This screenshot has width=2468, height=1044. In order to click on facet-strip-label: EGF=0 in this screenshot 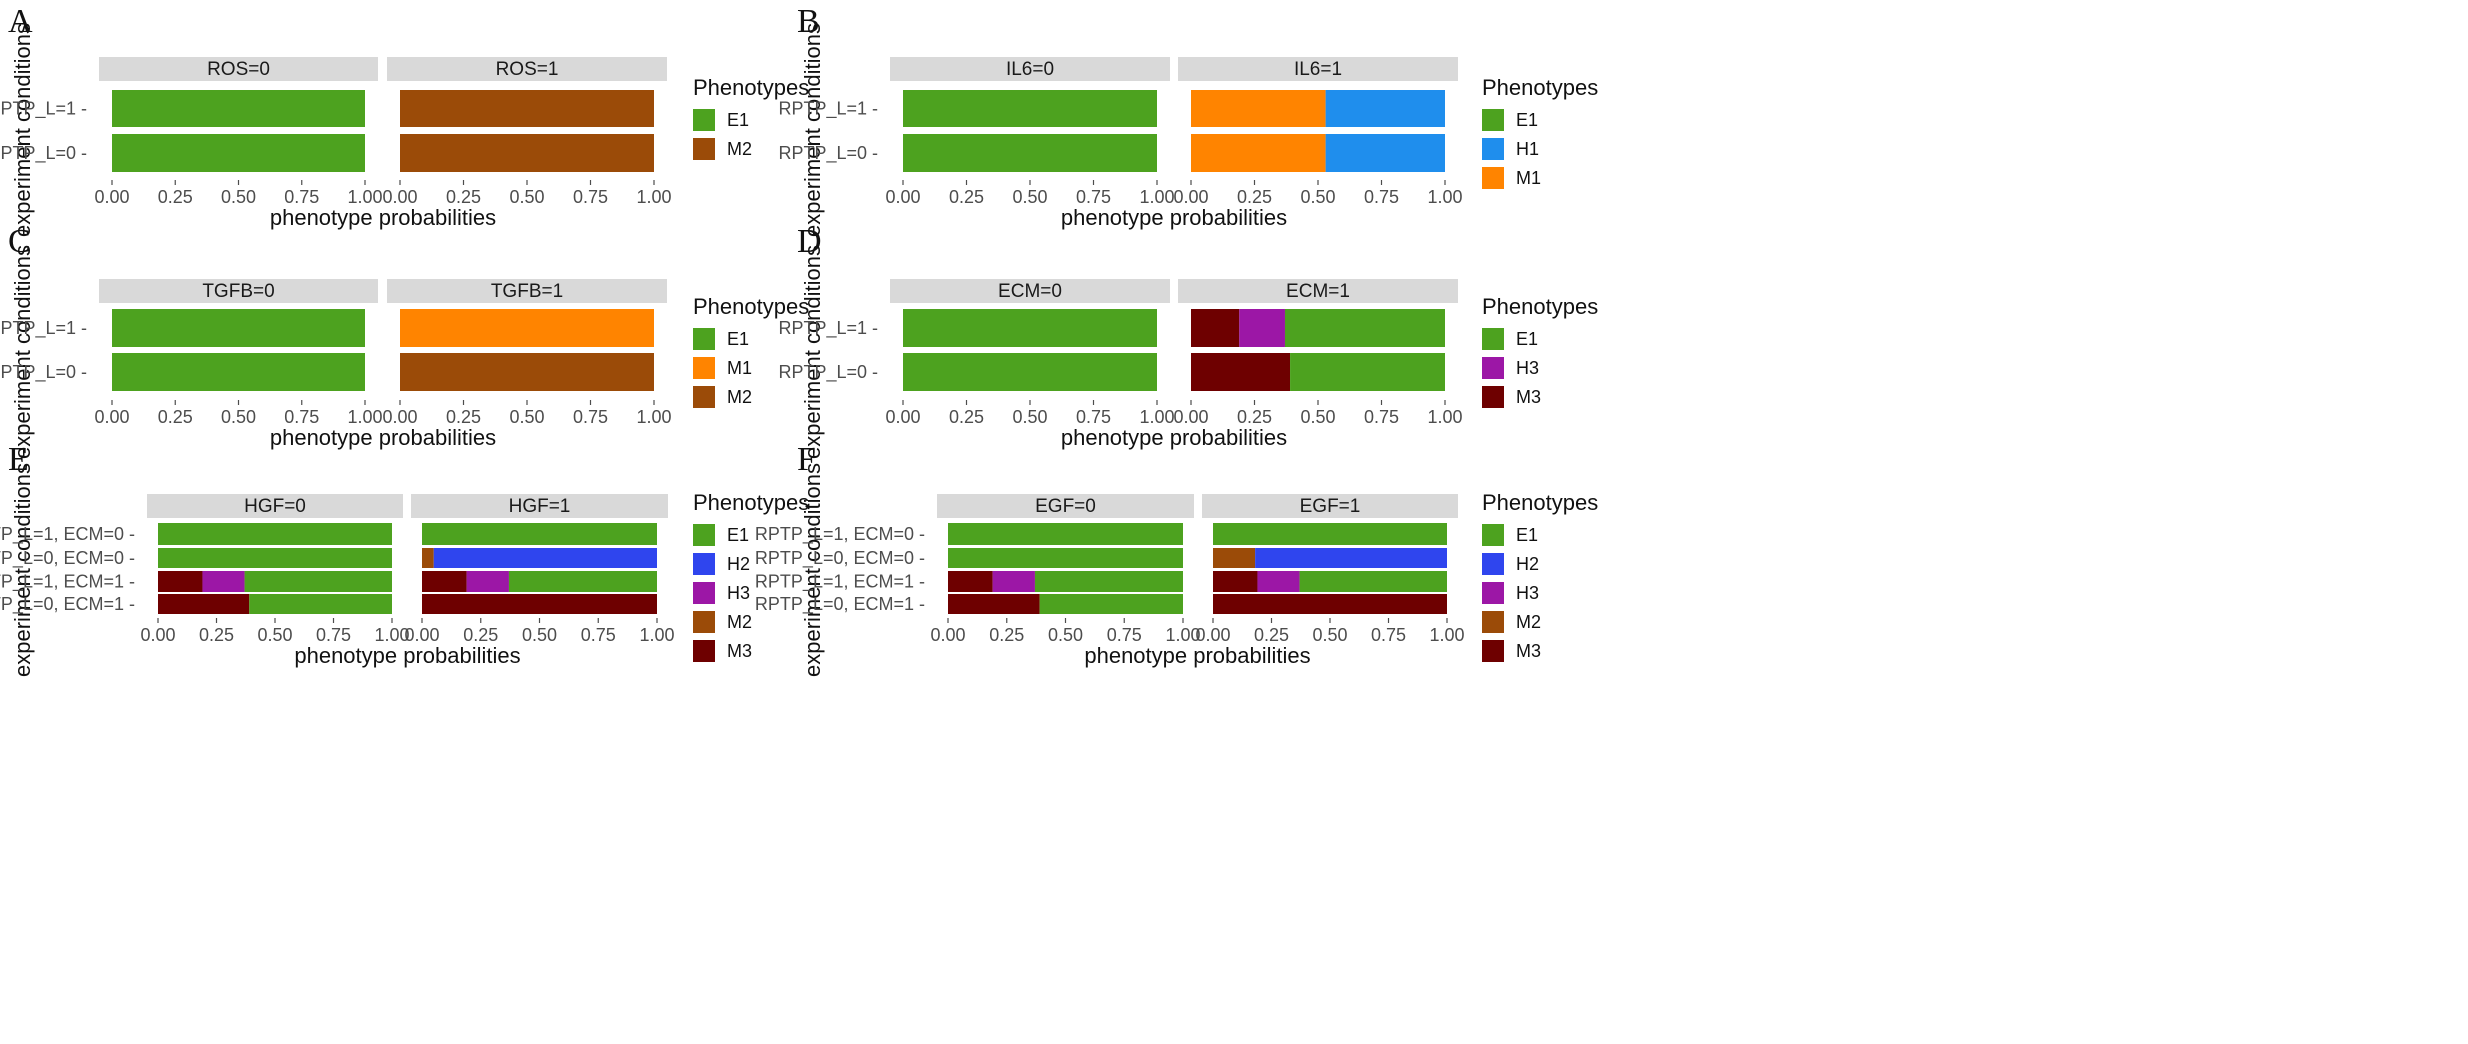, I will do `click(1065, 506)`.